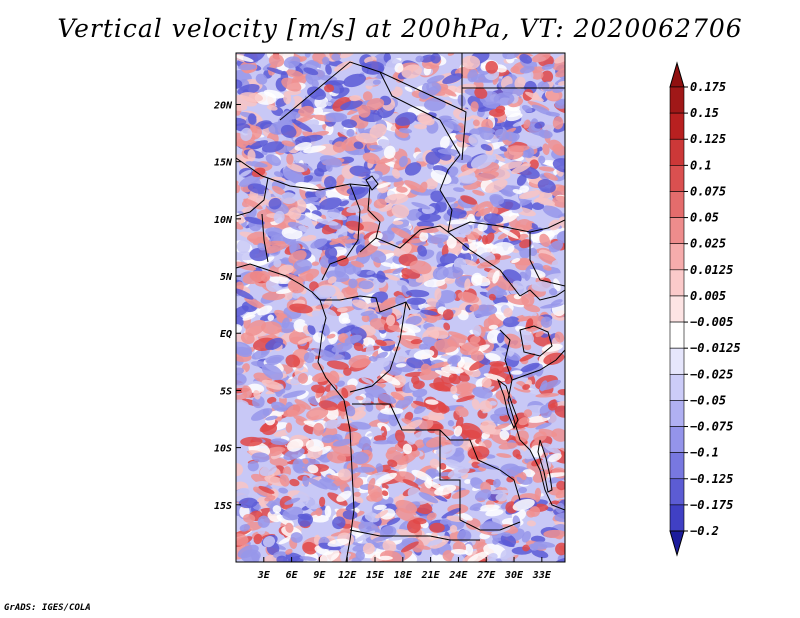 The height and width of the screenshot is (618, 800). Describe the element at coordinates (677, 492) in the screenshot. I see `colorbar-swatch` at that location.